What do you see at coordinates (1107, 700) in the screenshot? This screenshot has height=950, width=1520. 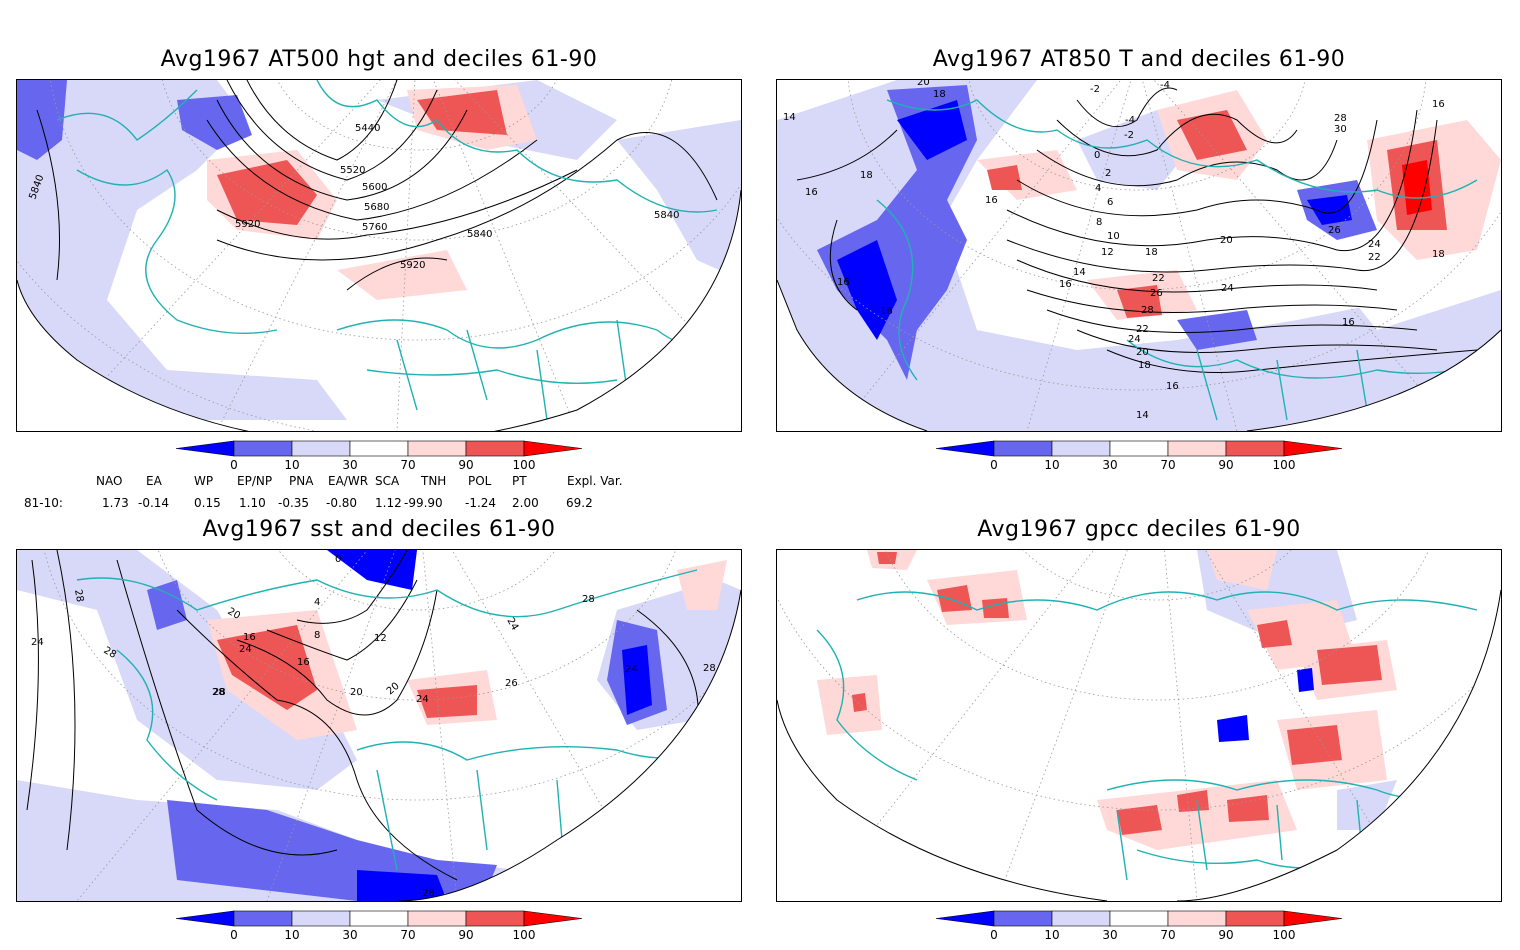 I see `precip-speckle` at bounding box center [1107, 700].